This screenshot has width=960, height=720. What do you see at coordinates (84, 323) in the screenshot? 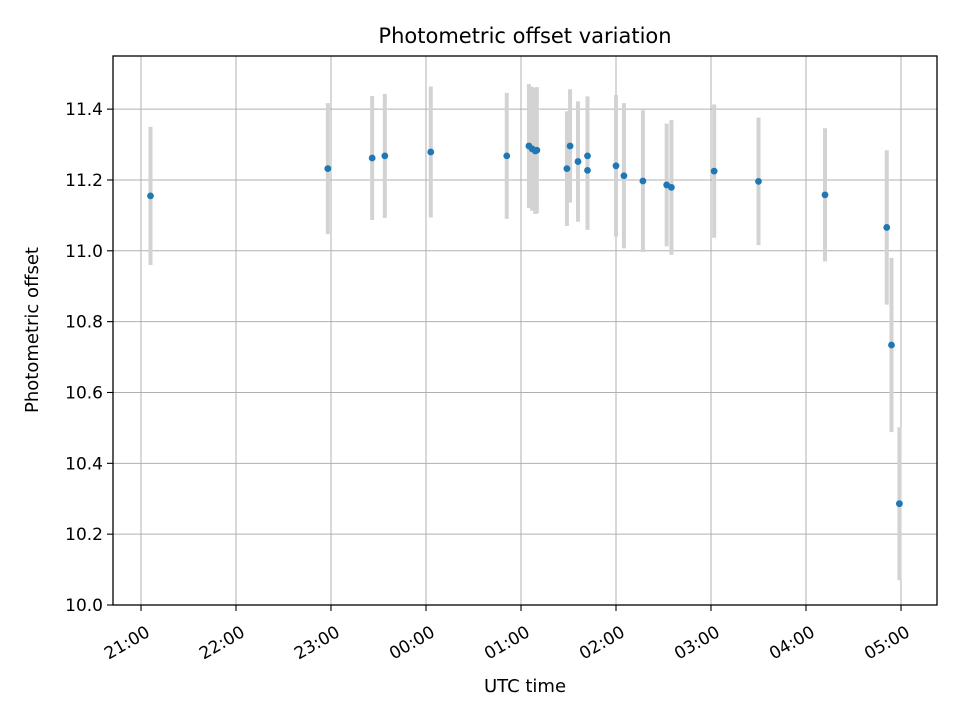
I see `y-tick-label: 10.8` at bounding box center [84, 323].